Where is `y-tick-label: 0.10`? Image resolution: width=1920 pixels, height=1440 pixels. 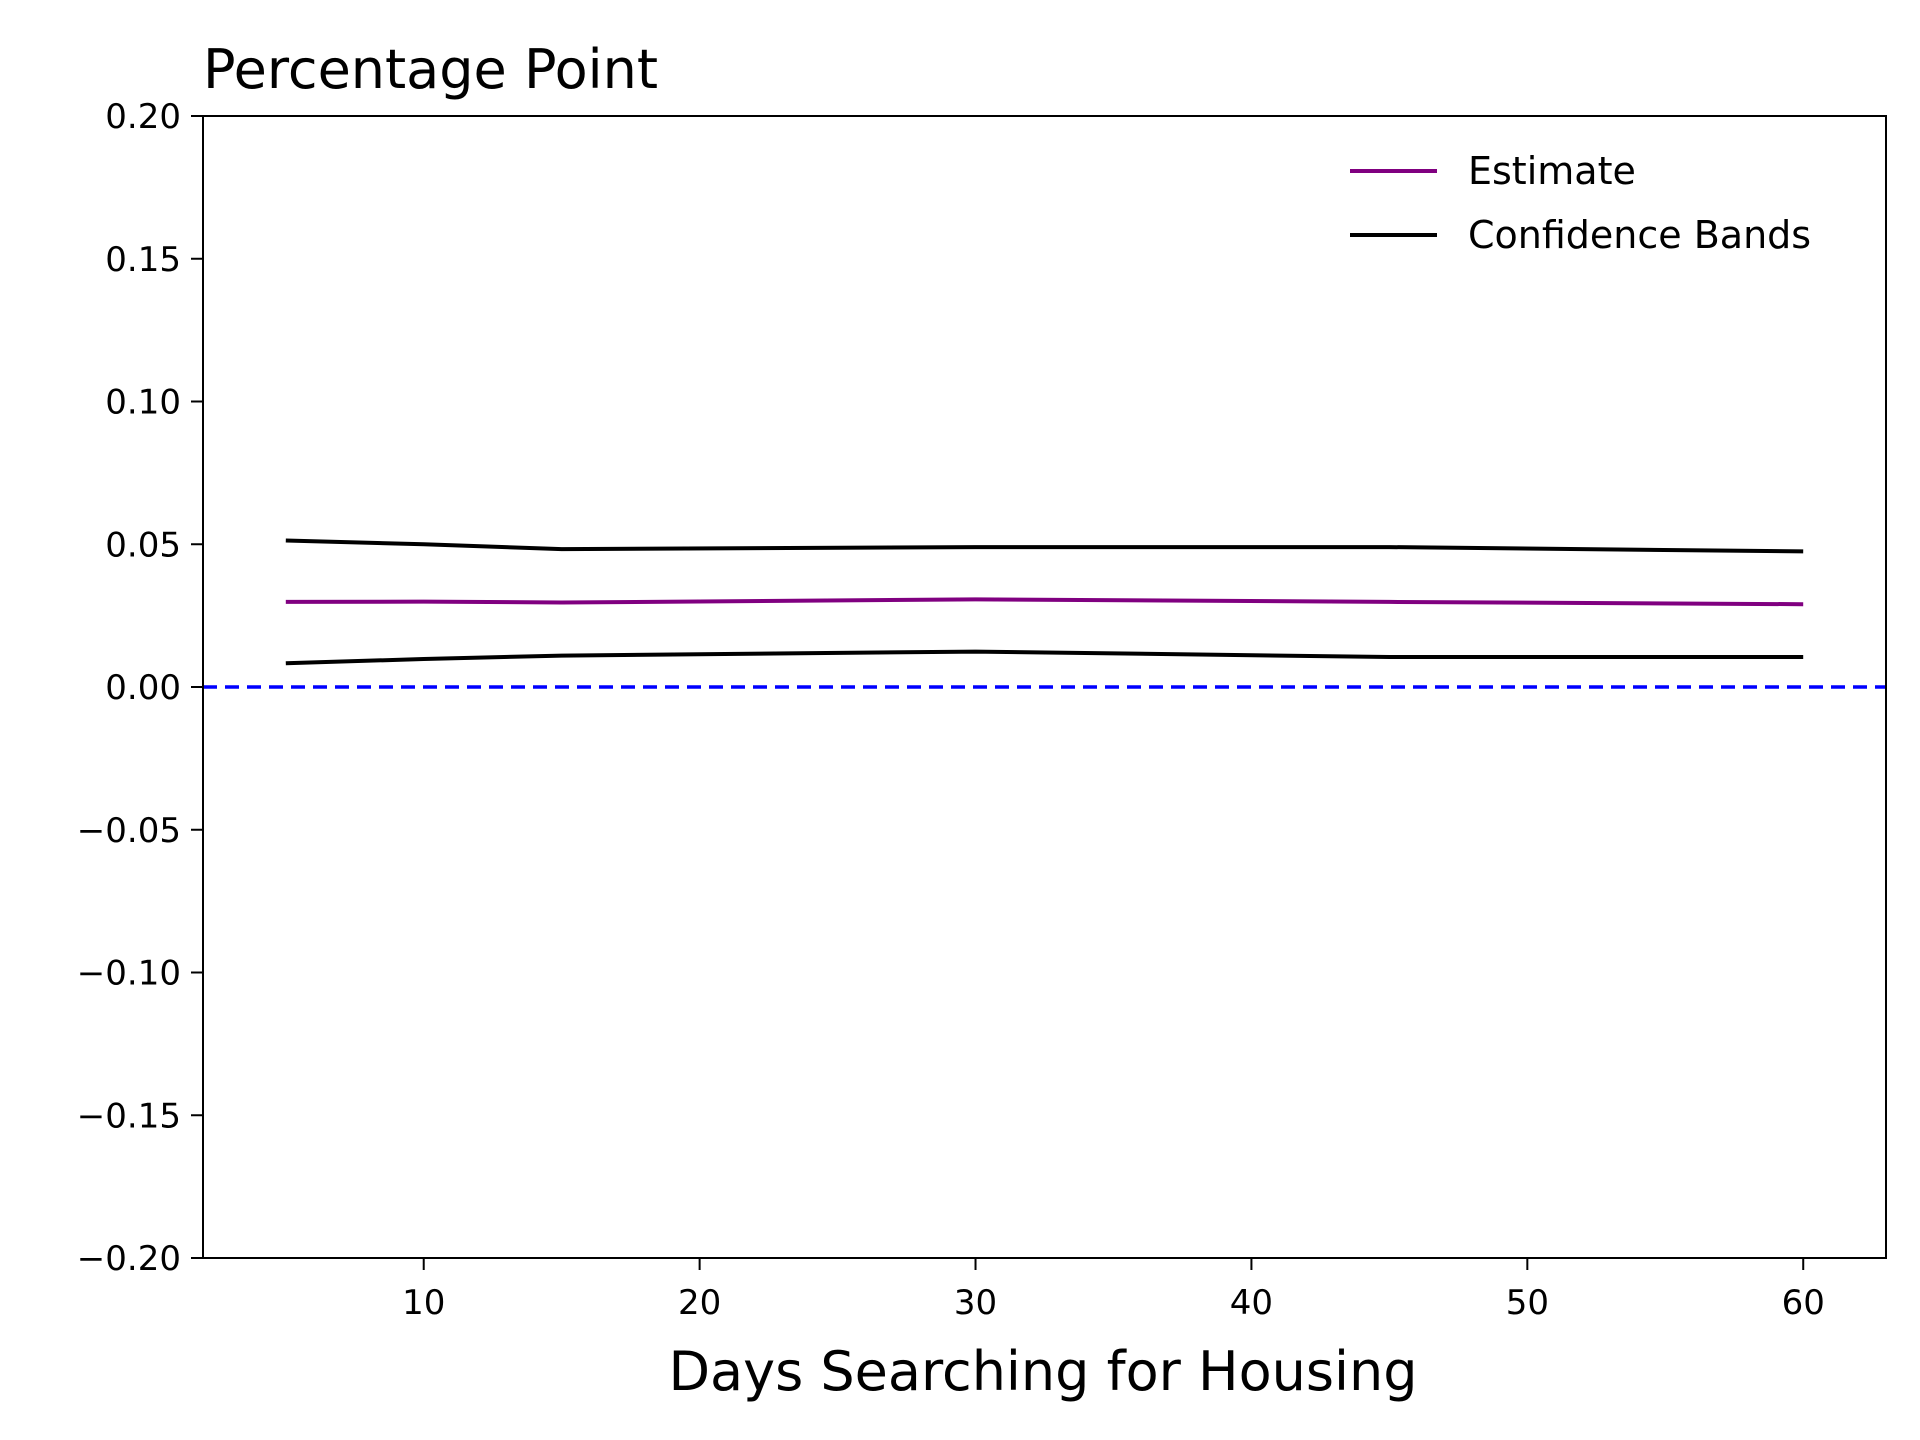
y-tick-label: 0.10 is located at coordinates (143, 403).